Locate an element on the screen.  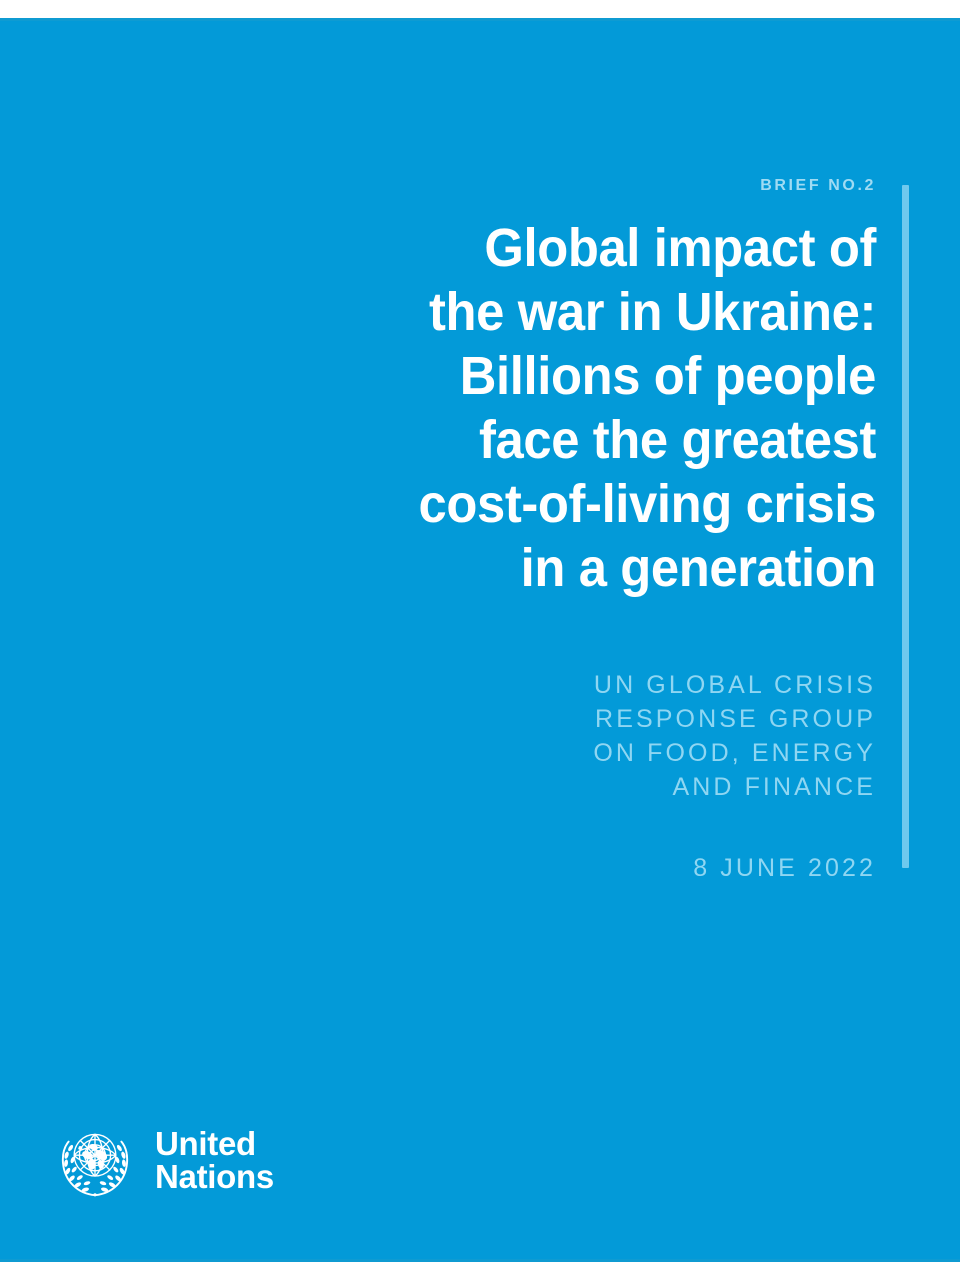
publication-date: 8 JUNE 2022 is located at coordinates (784, 868).